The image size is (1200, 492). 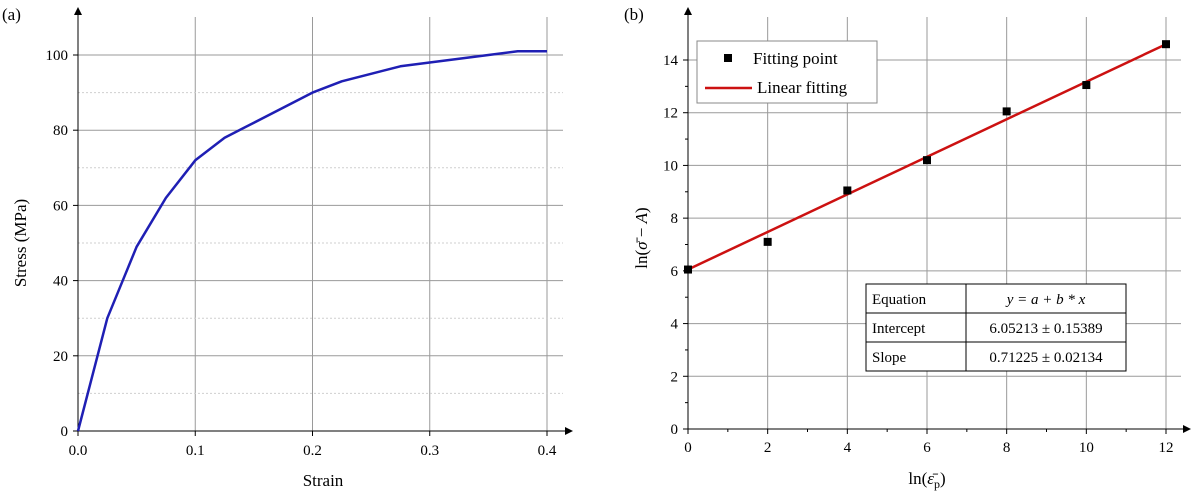 I want to click on table-value-intercept: 6.05213 ± 0.15389, so click(x=1045, y=329).